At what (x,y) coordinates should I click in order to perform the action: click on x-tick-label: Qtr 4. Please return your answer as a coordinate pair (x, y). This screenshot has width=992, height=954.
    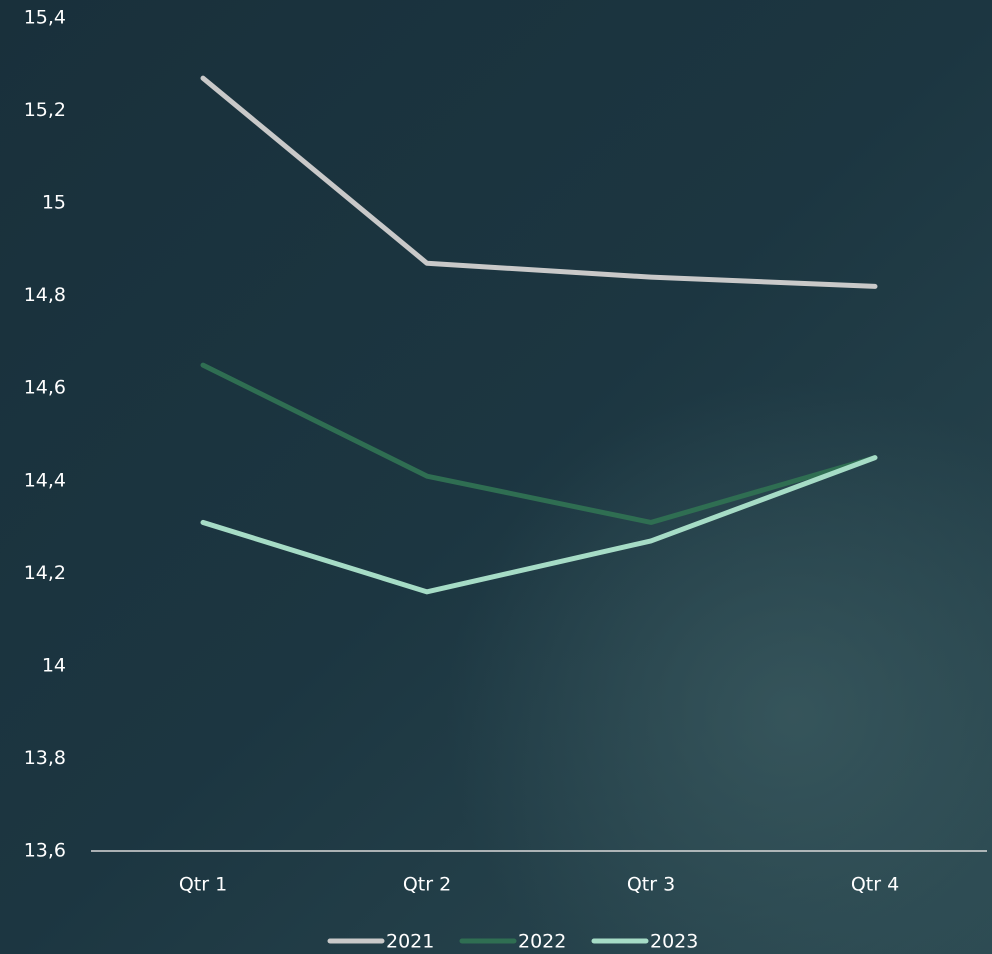
    Looking at the image, I should click on (875, 885).